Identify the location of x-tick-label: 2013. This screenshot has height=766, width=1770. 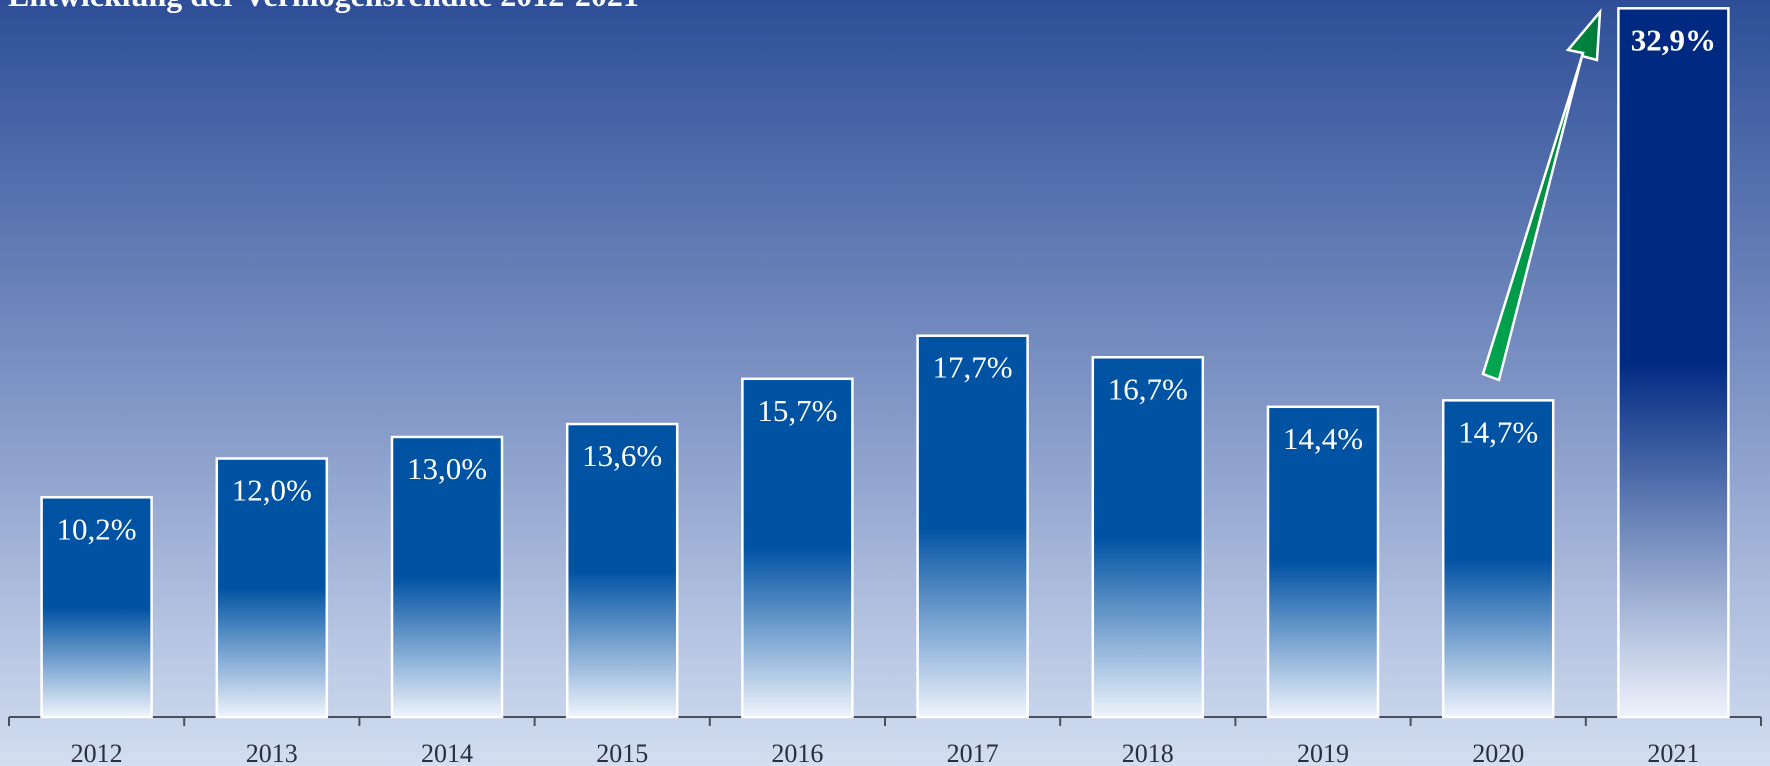
(272, 752).